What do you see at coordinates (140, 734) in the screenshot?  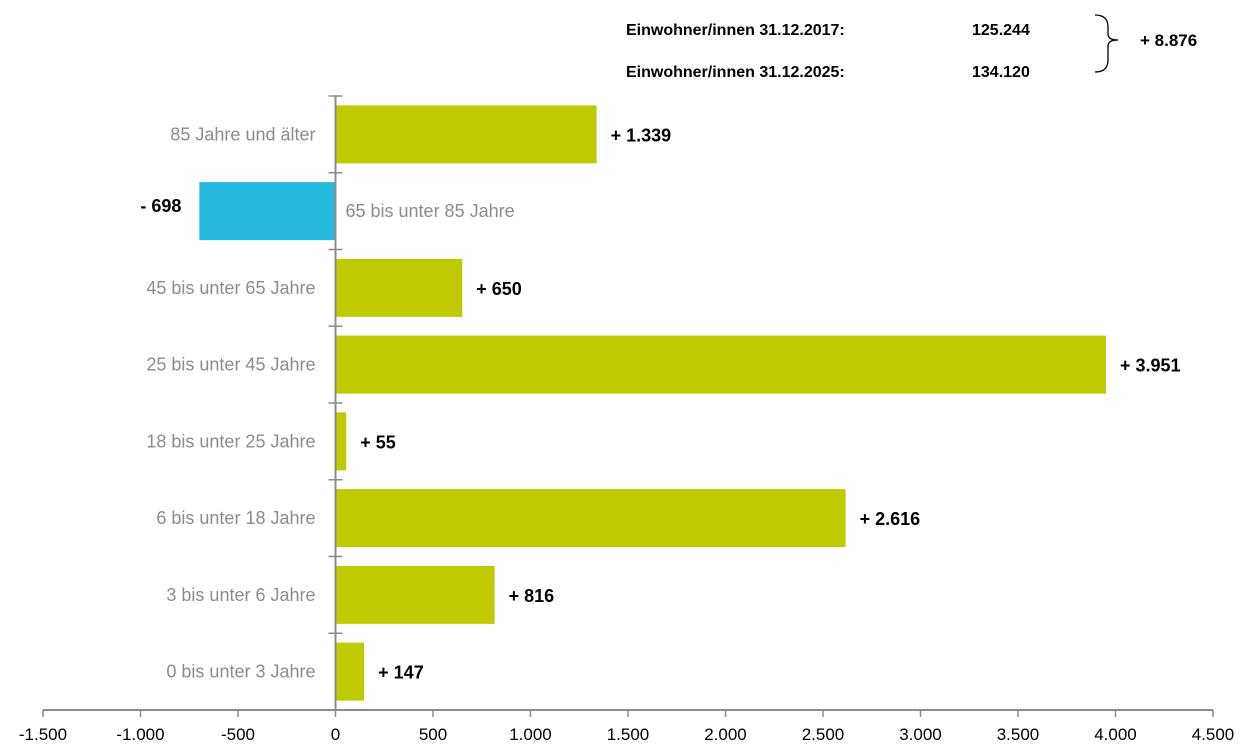 I see `x-tick-label-1: -1.000` at bounding box center [140, 734].